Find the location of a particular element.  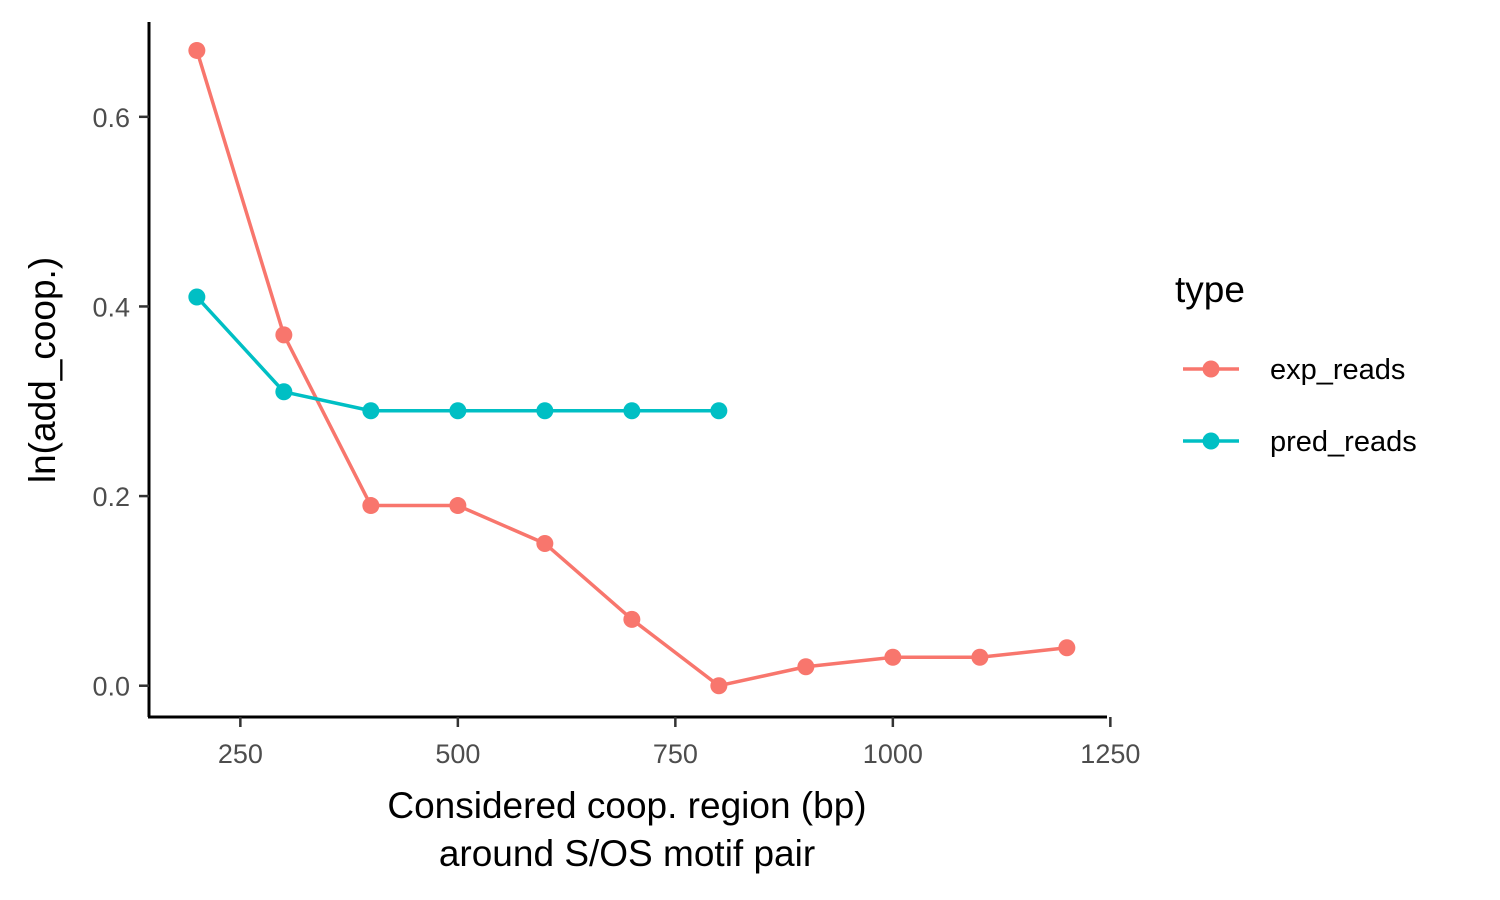

legend-title: type is located at coordinates (1210, 289).